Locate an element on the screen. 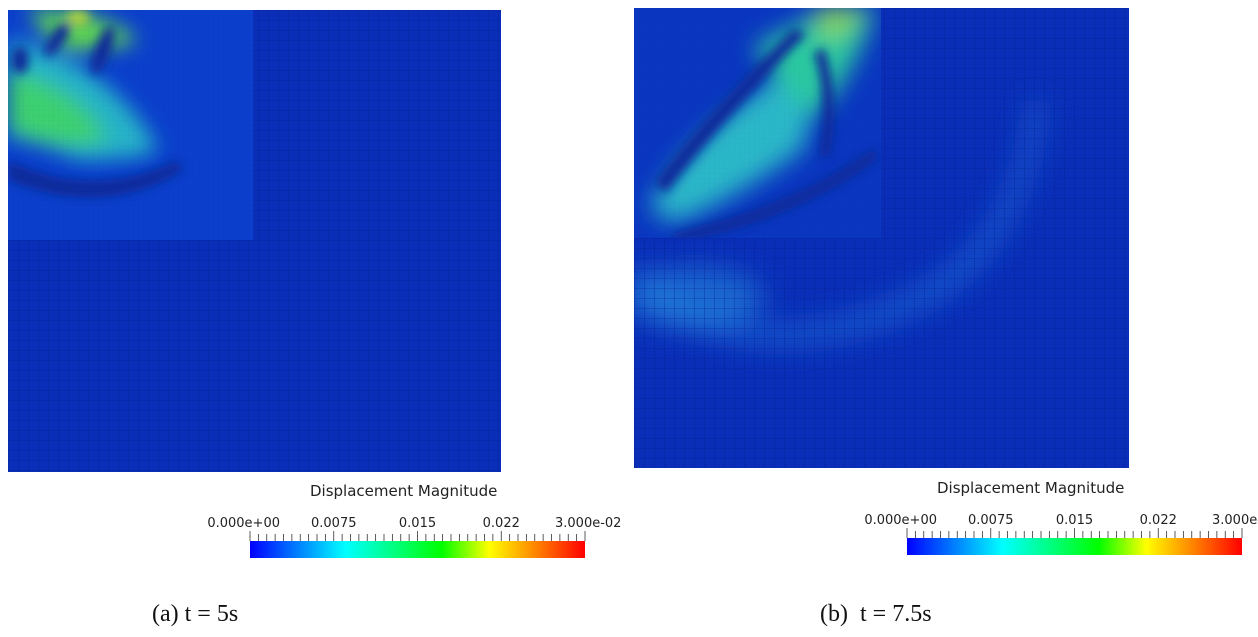  caption-a: (a) t = 5s is located at coordinates (195, 614).